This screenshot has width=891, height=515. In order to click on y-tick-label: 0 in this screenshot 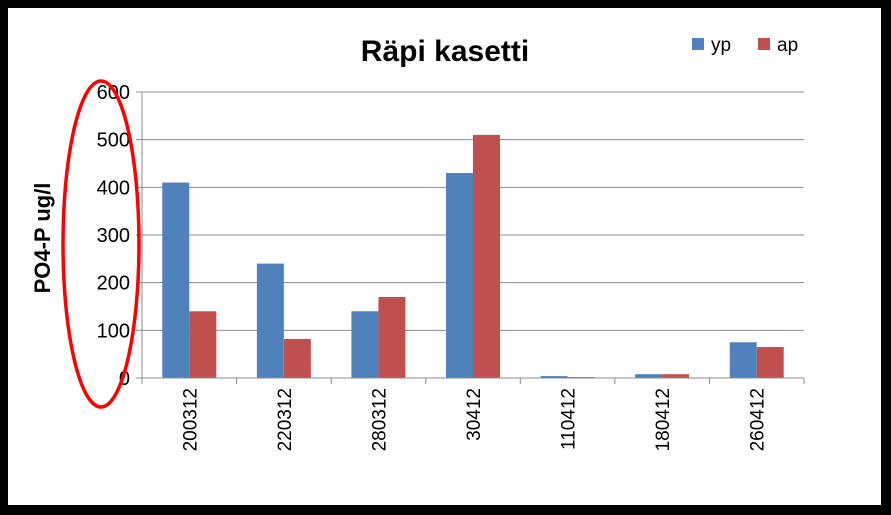, I will do `click(124, 379)`.